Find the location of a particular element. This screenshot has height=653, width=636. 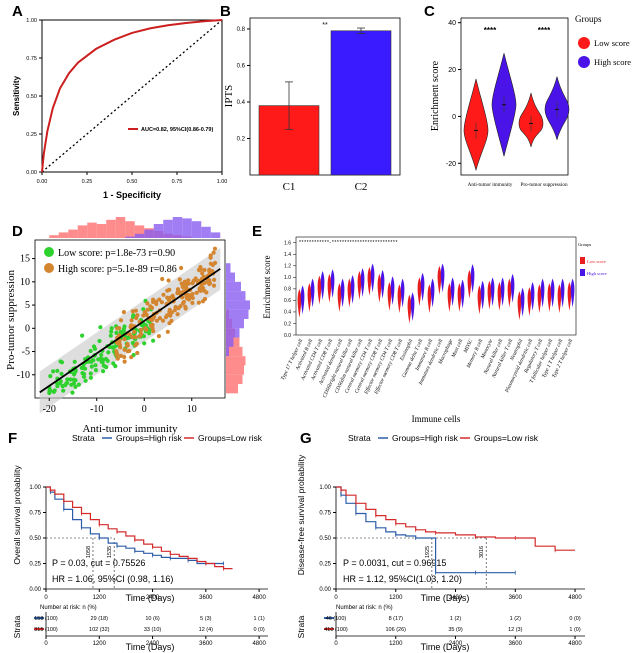

os-strata-label: Strata is located at coordinates (83, 438).